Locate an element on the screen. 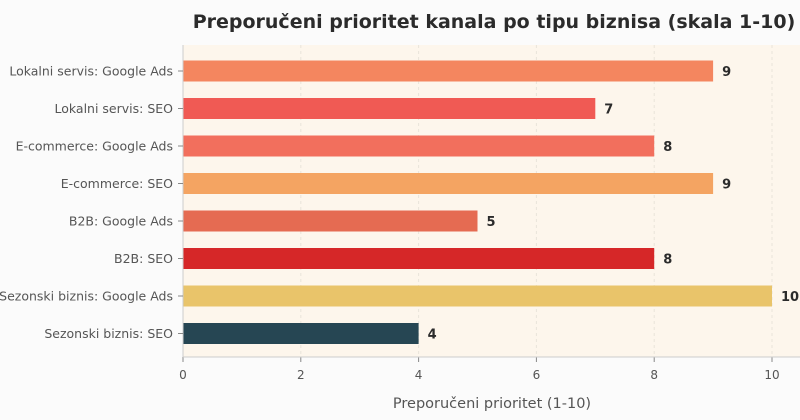 Image resolution: width=800 pixels, height=420 pixels. x-tick-label: 2 is located at coordinates (301, 375).